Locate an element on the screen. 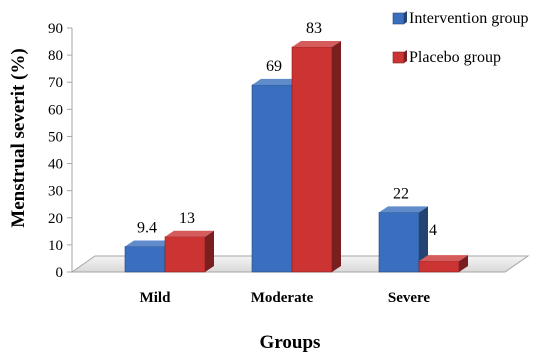 The height and width of the screenshot is (352, 547). data-label: 4 is located at coordinates (433, 230).